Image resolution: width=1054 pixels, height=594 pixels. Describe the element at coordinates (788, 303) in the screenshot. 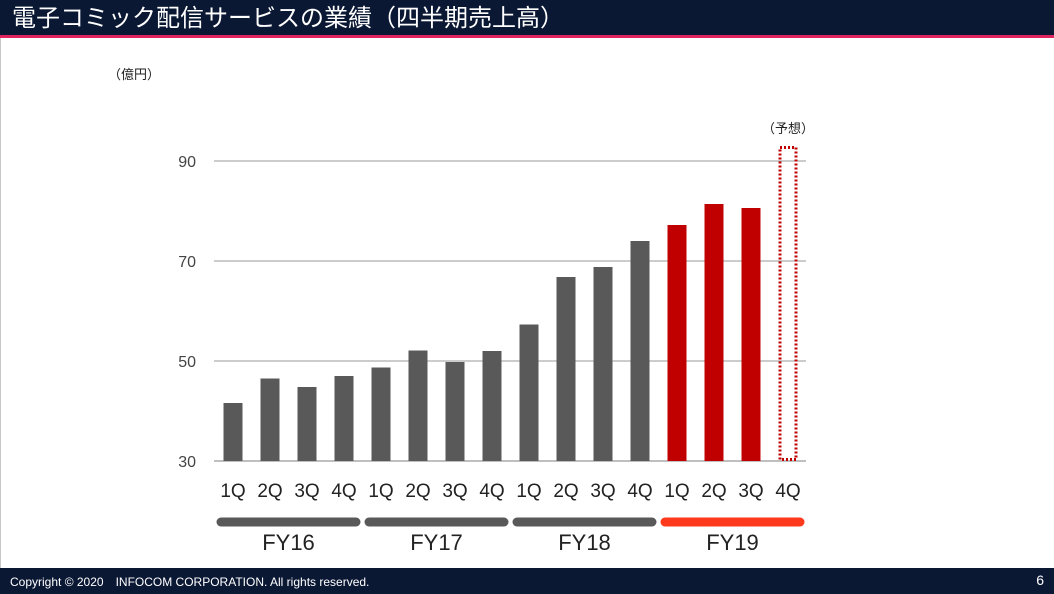

I see `forecast-bar` at that location.